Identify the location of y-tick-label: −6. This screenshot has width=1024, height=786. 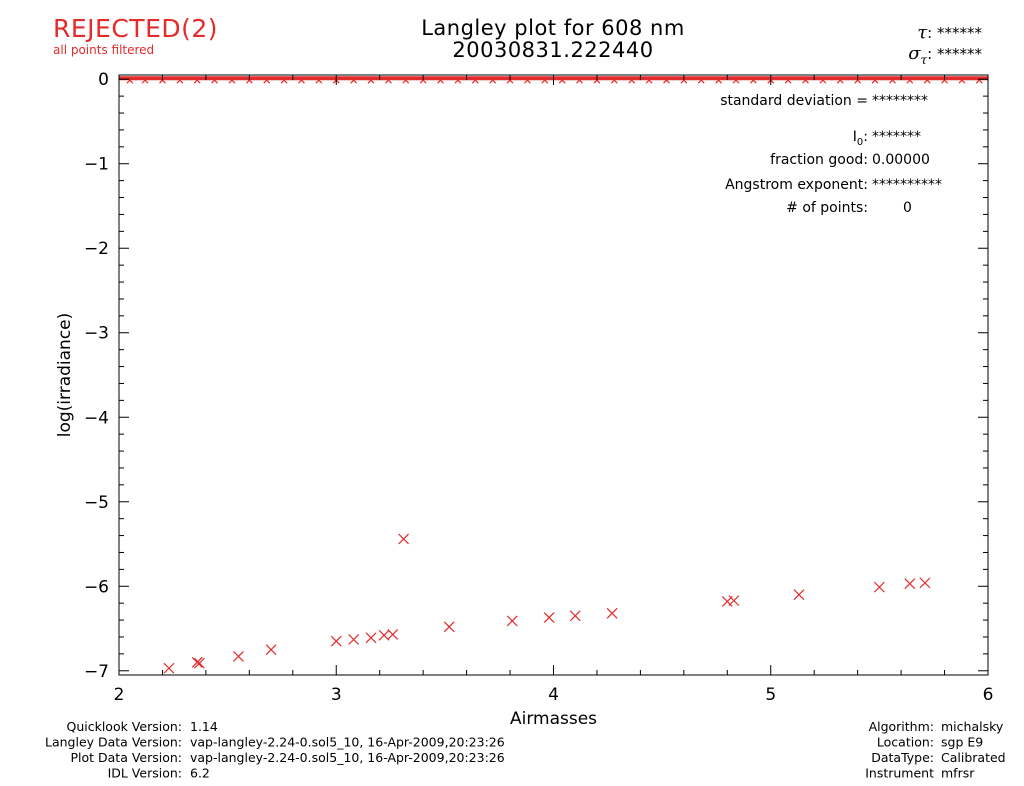
(96, 587).